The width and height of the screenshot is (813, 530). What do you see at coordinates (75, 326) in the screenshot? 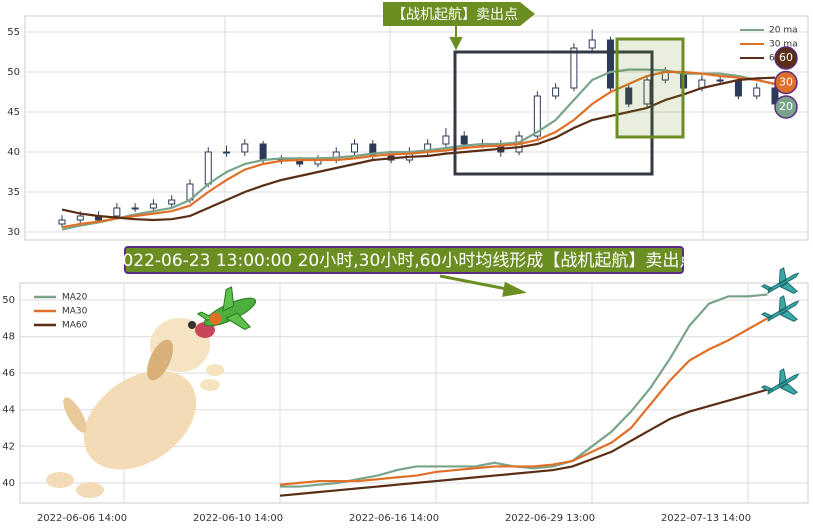
I see `legend-label: MA60` at bounding box center [75, 326].